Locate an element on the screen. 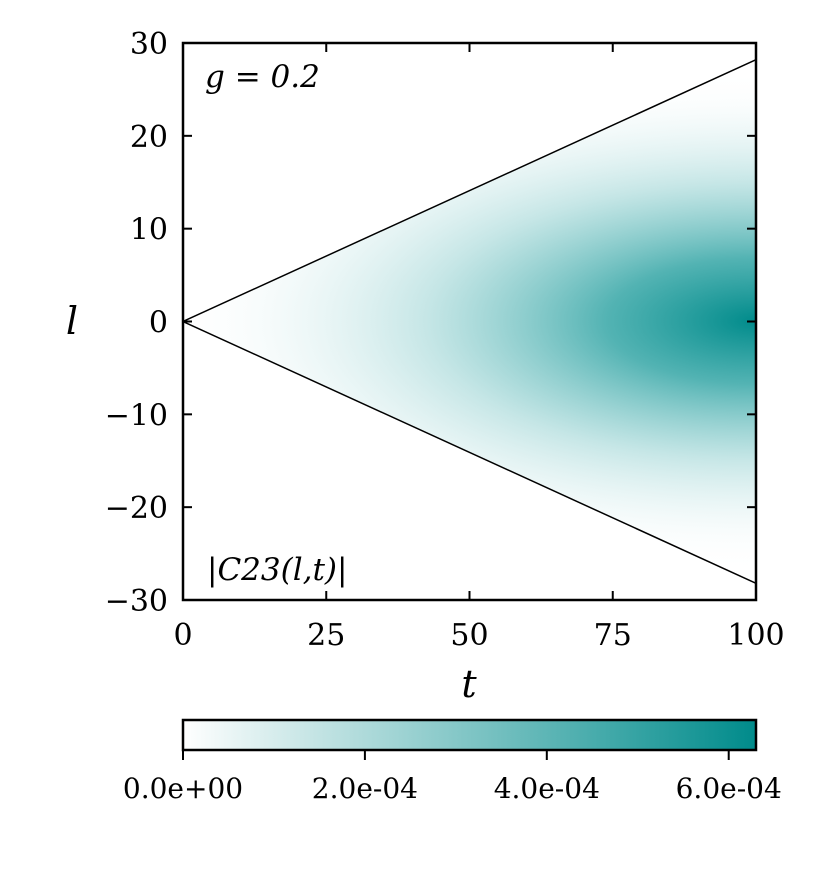 The image size is (832, 884). colorbar-tick-label: 6.0e-04 is located at coordinates (729, 788).